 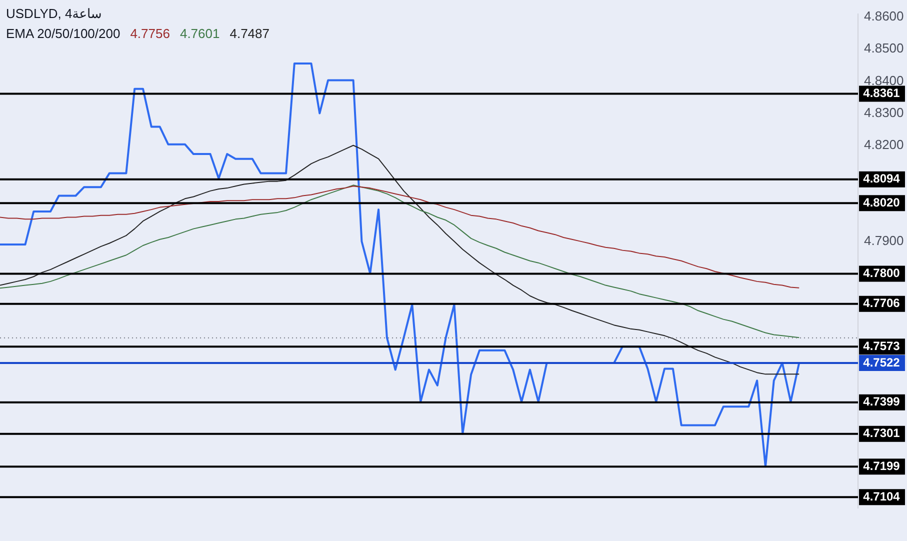 What do you see at coordinates (881, 465) in the screenshot?
I see `ref-line-label: 4.7199` at bounding box center [881, 465].